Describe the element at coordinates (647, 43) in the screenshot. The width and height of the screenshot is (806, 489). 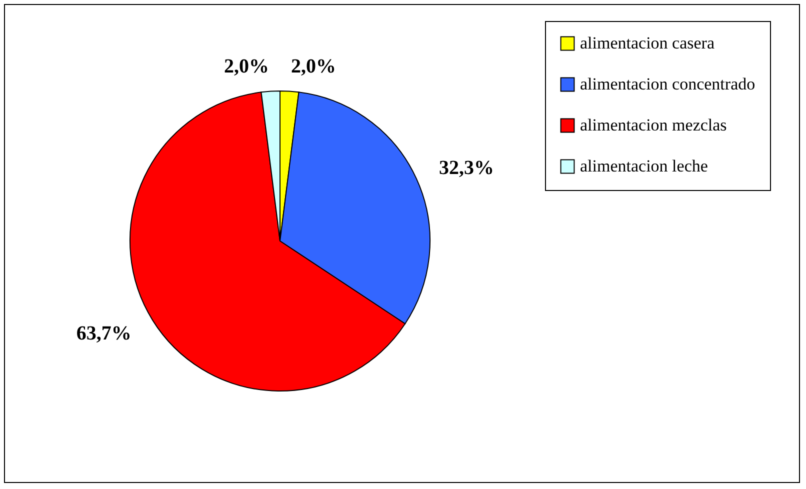
I see `legend-label: alimentacion casera` at that location.